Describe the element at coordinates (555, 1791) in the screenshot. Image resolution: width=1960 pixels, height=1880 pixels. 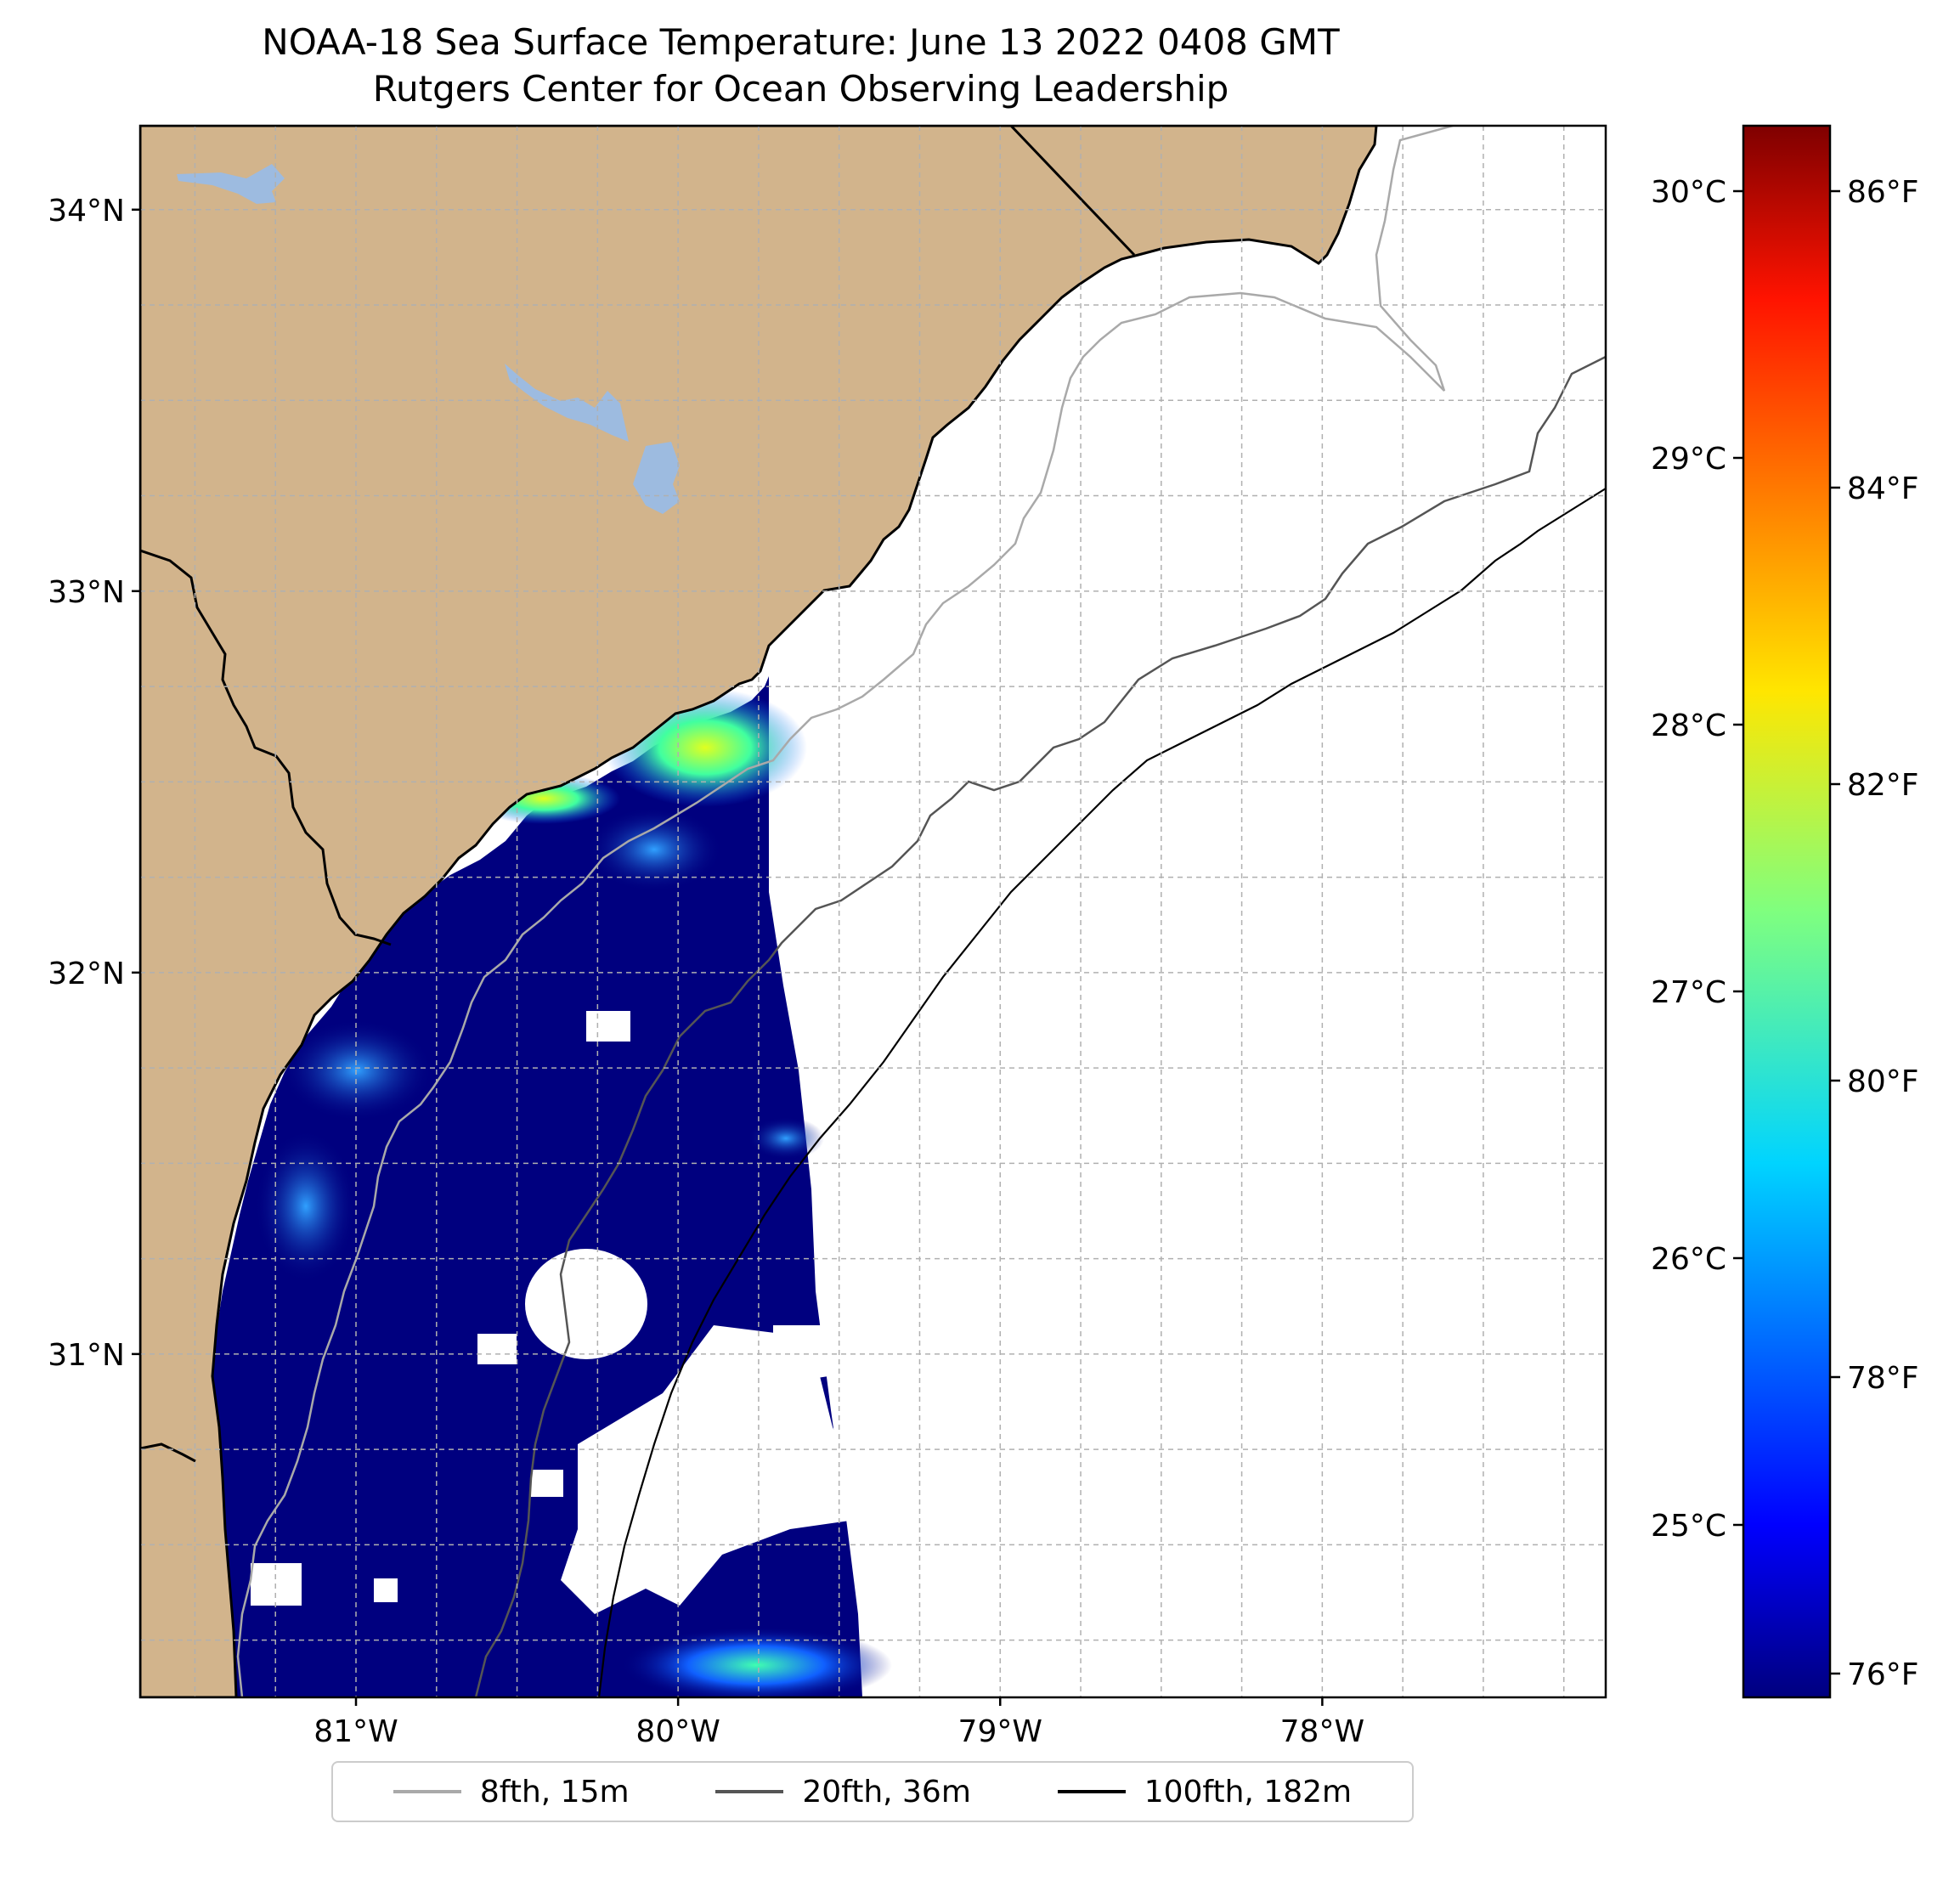
I see `legend-label: 8fth, 15m` at that location.